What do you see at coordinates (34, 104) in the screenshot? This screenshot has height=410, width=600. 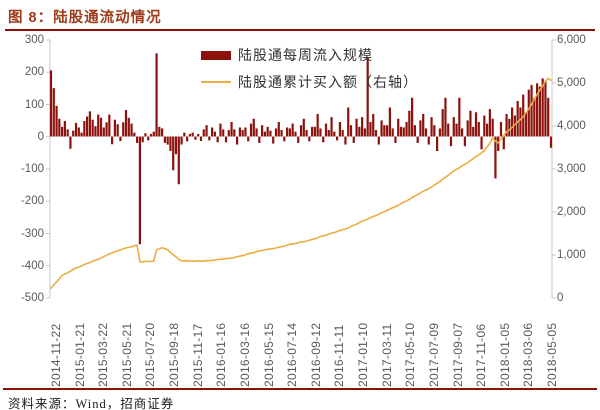 I see `left-axis-tick-label: 100` at bounding box center [34, 104].